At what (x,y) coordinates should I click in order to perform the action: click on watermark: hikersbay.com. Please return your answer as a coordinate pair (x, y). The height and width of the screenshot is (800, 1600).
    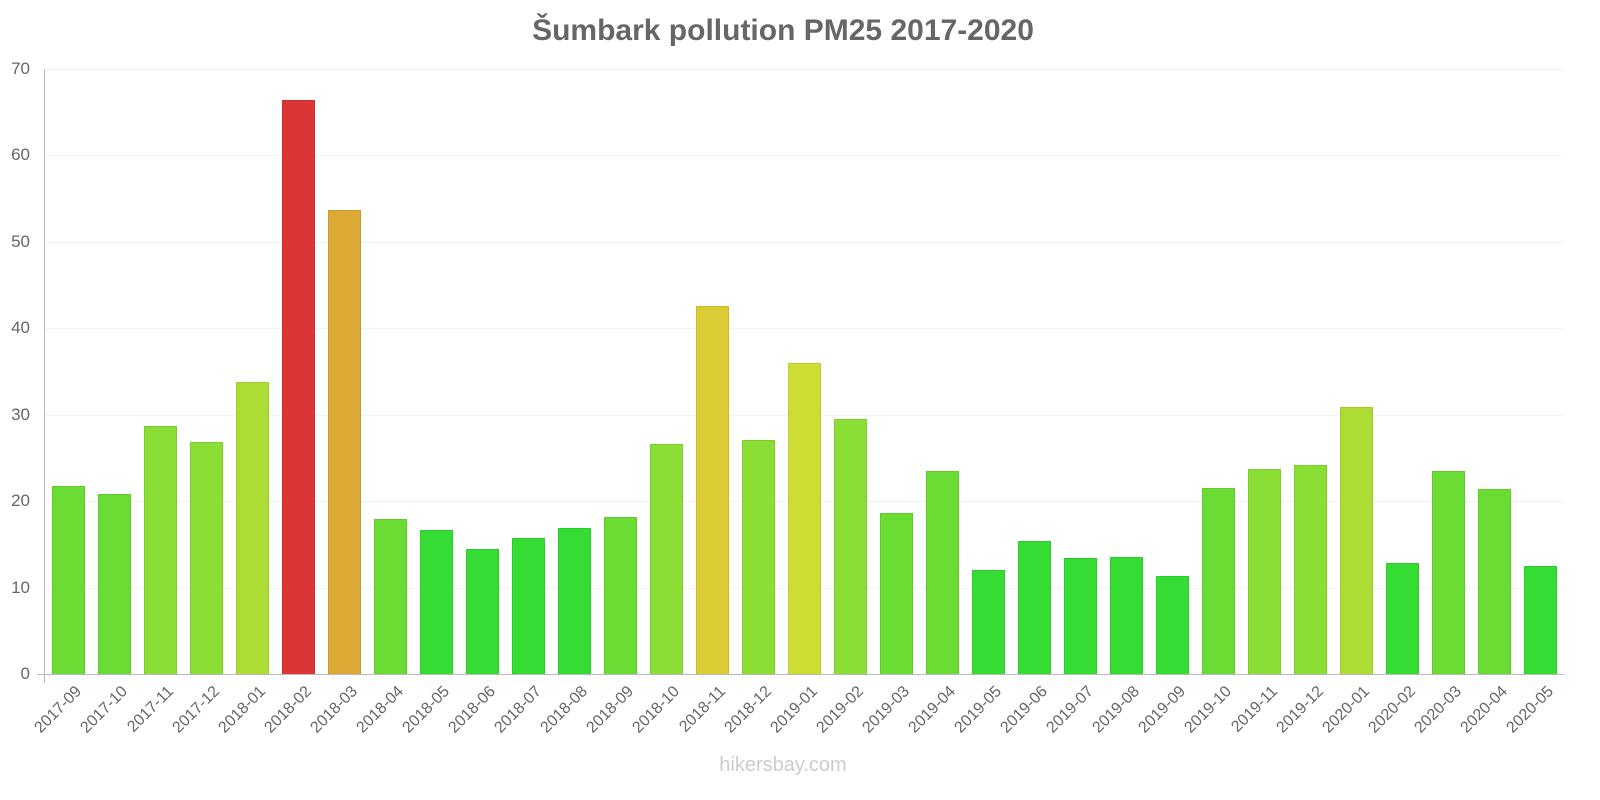
    Looking at the image, I should click on (783, 765).